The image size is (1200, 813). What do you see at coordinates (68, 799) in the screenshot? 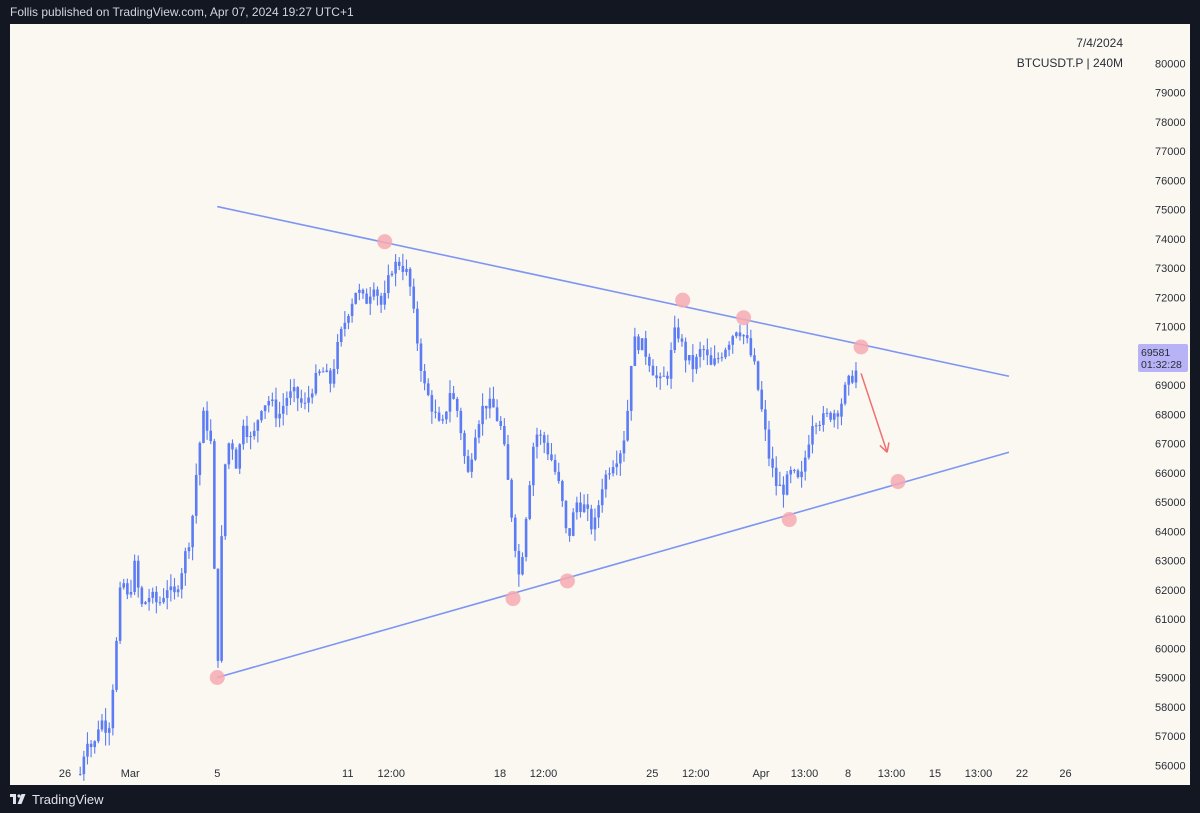
I see `footer-brand: TradingView` at bounding box center [68, 799].